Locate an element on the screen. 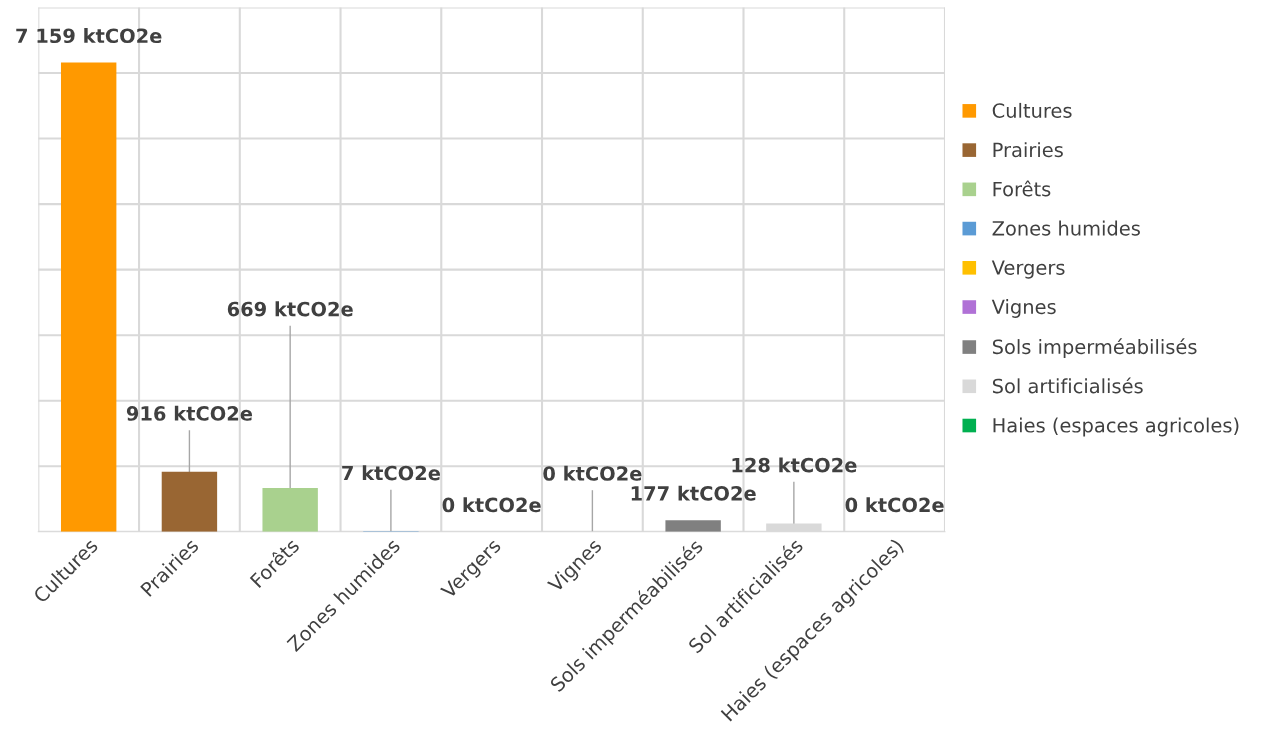  legend-label: Prairies is located at coordinates (1028, 150).